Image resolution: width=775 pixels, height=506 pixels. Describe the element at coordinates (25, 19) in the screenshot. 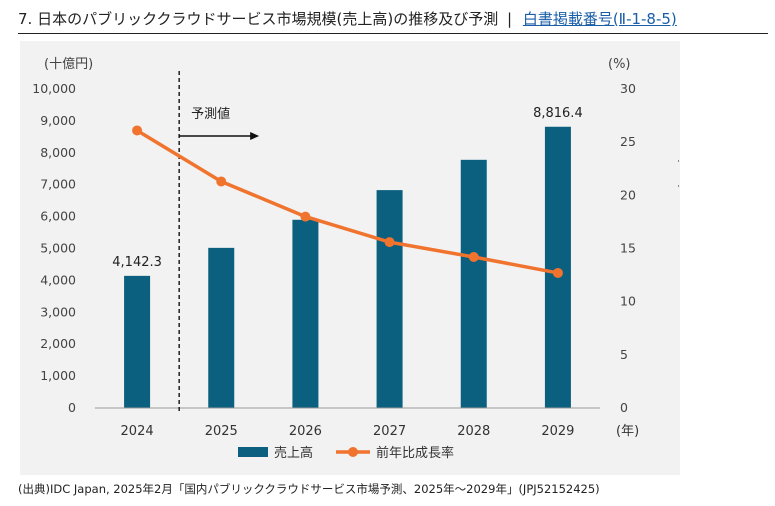

I see `heading-number: 7.` at that location.